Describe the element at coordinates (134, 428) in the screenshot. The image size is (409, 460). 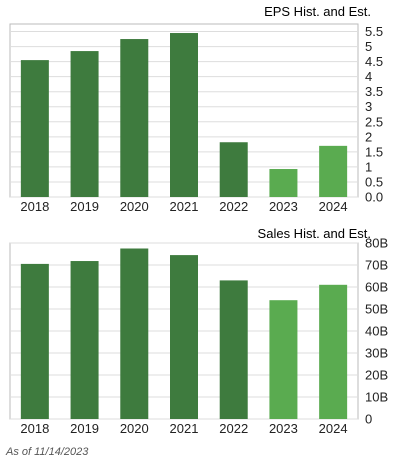
I see `sales-xtick-label: 2020` at that location.